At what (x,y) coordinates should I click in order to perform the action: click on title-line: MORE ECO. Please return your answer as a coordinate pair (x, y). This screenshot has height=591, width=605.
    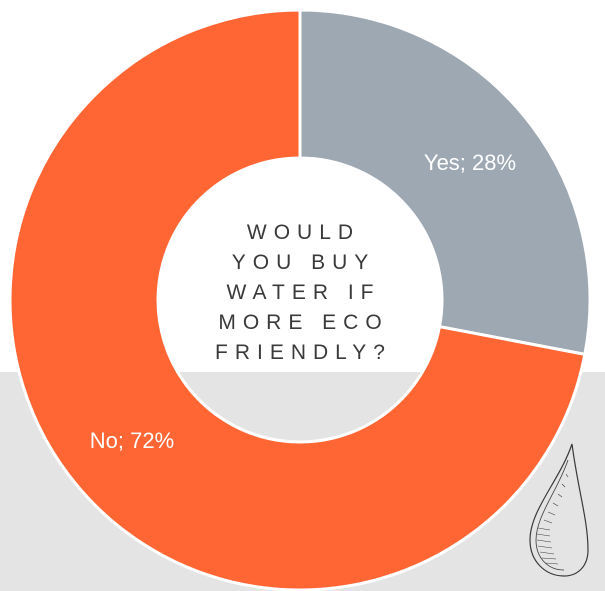
    Looking at the image, I should click on (303, 322).